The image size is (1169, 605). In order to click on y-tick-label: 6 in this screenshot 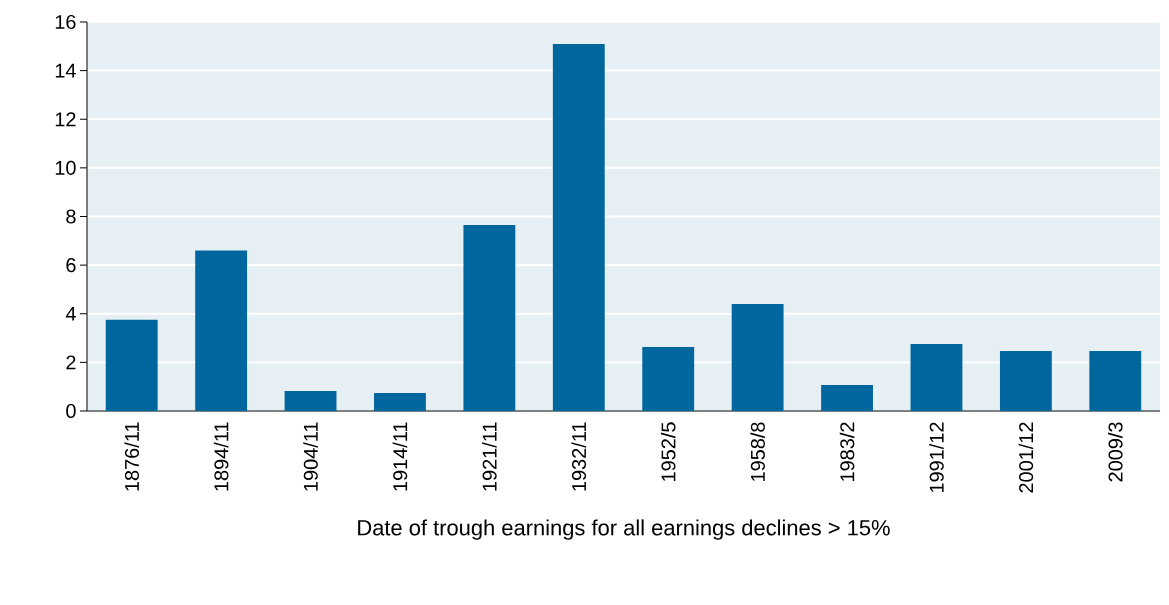, I will do `click(71, 265)`.